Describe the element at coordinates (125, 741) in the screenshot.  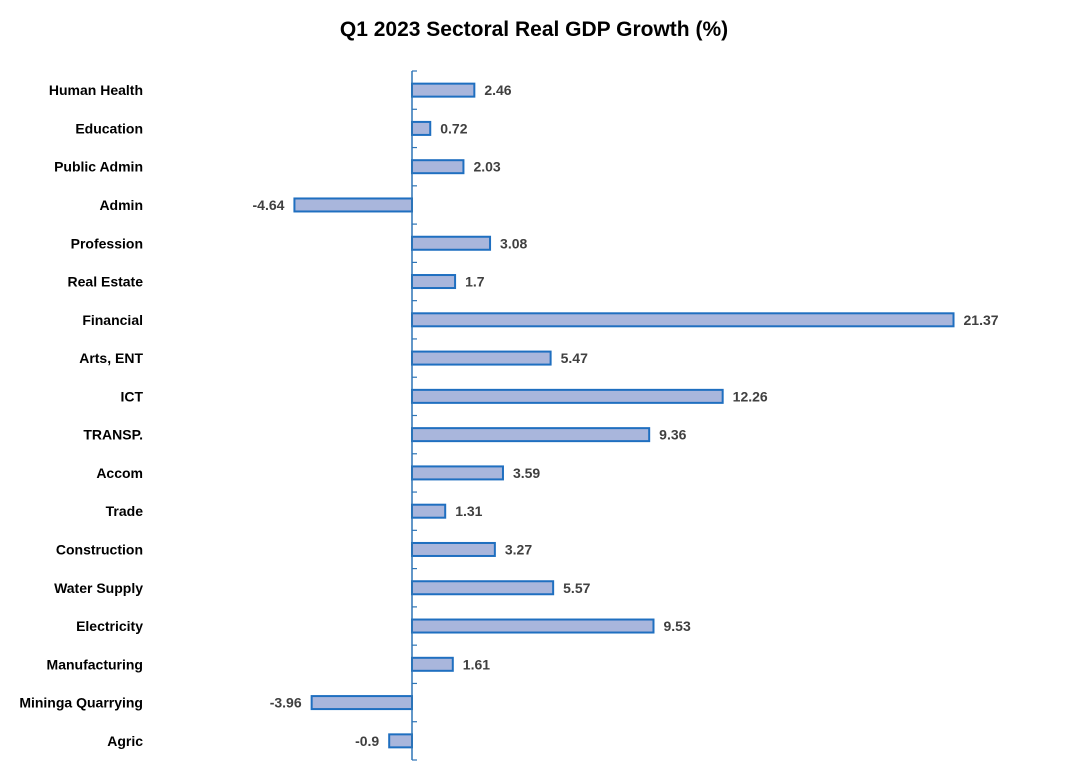
I see `category-label: Agric` at that location.